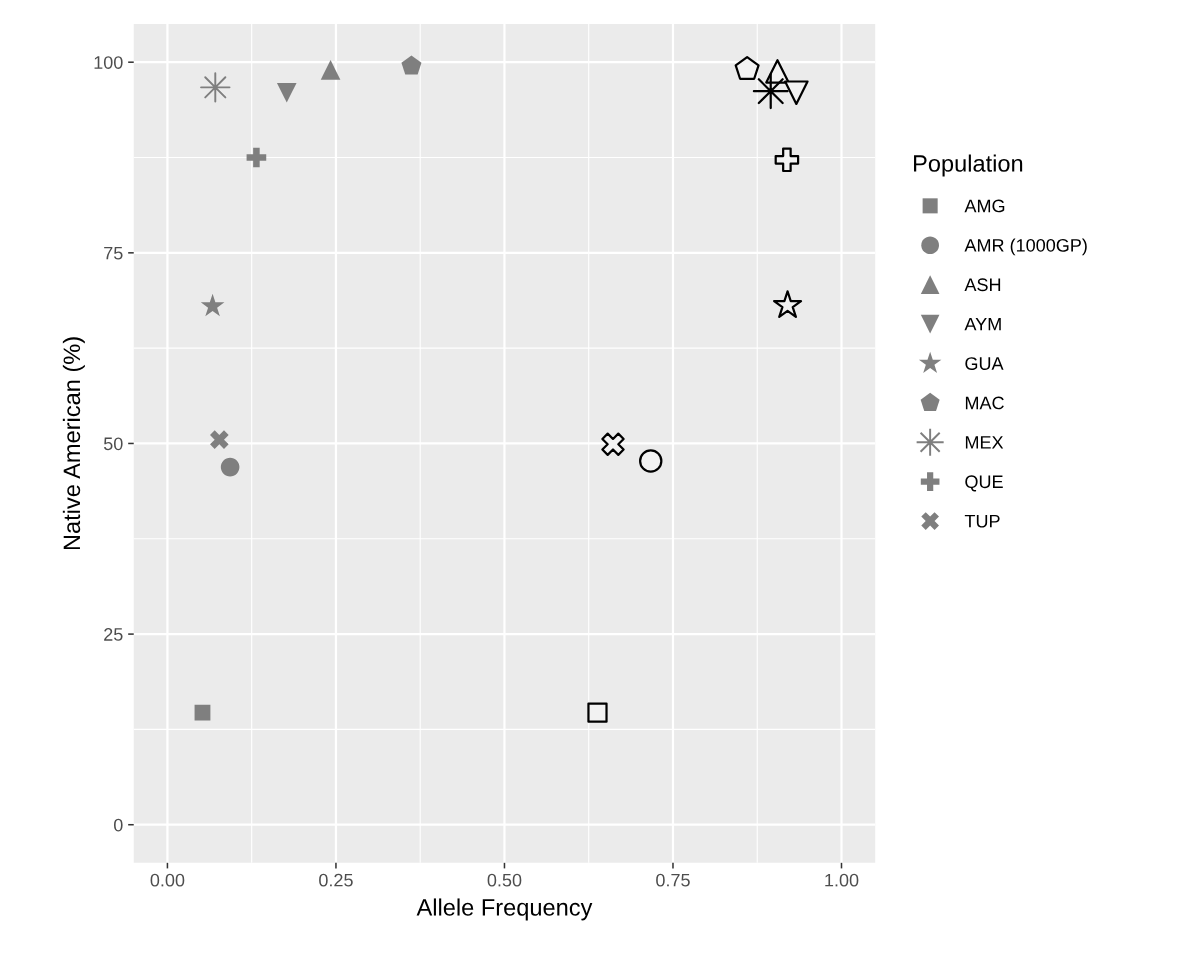 Image resolution: width=1194 pixels, height=963 pixels. I want to click on y-tick-label: 75, so click(113, 253).